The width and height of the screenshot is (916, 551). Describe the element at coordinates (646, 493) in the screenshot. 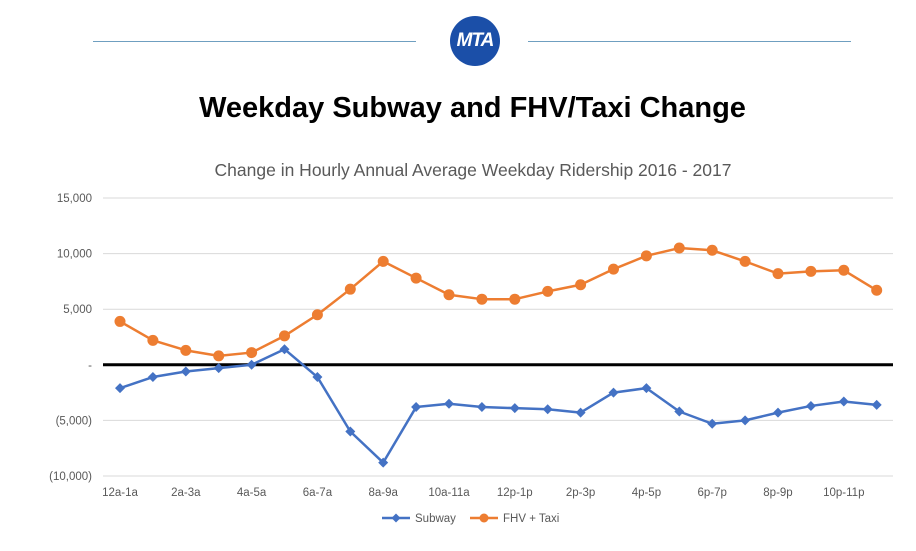

I see `x-tick-label: 4p-5p` at that location.